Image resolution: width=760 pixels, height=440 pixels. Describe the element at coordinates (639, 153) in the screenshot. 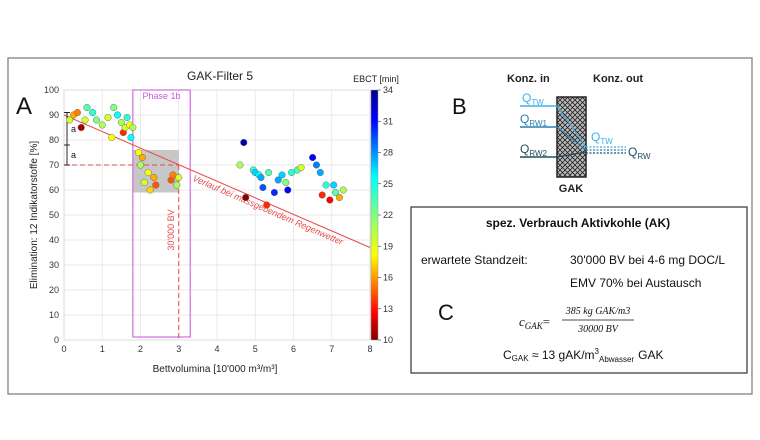

I see `label-q-rw-out: QRW` at that location.